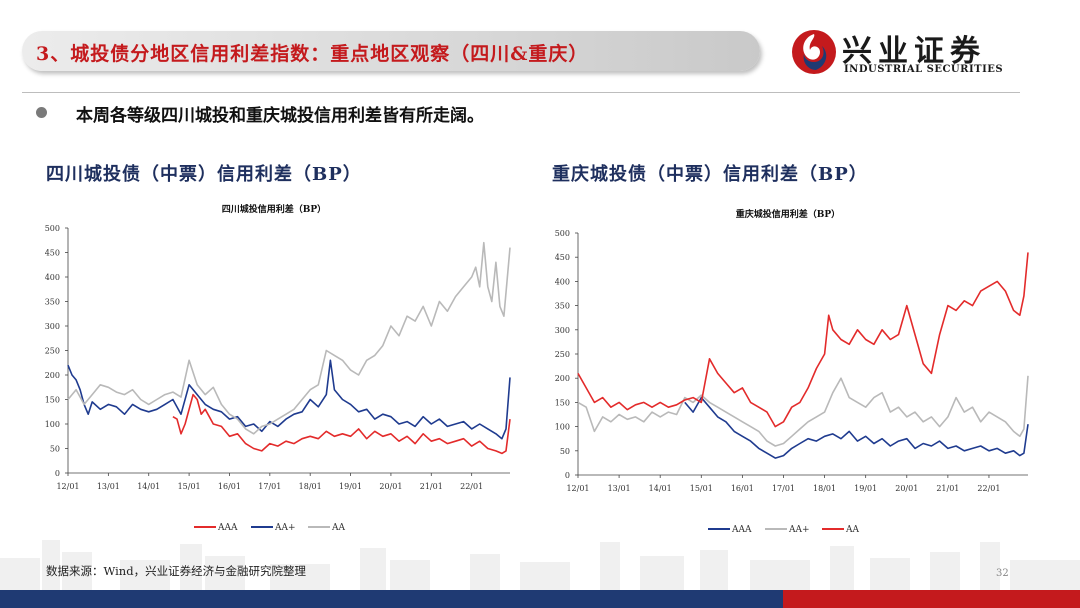  I want to click on data-source-note: 数据来源：Wind，兴业证券经济与金融研究院整理, so click(176, 571).